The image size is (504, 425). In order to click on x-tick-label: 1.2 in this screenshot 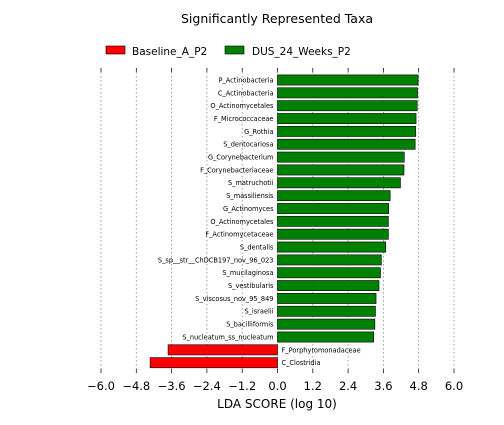, I will do `click(313, 386)`.